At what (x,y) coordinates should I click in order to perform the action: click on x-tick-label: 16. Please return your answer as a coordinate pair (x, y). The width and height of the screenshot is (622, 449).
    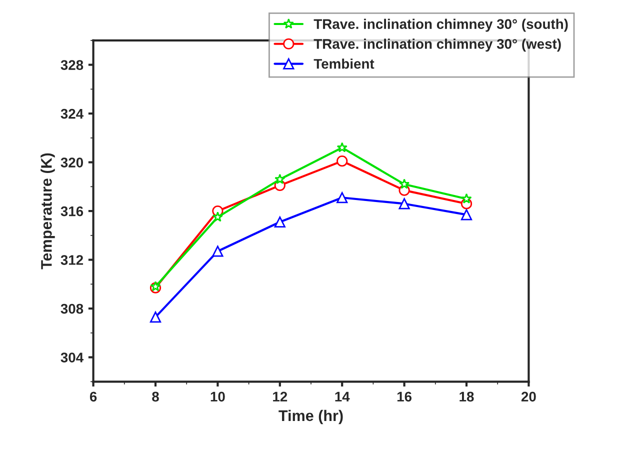
    Looking at the image, I should click on (404, 397).